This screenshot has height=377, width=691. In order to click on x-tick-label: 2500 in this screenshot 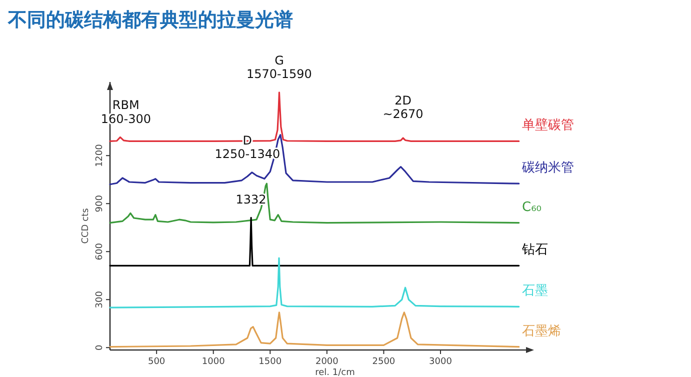, I will do `click(384, 362)`.